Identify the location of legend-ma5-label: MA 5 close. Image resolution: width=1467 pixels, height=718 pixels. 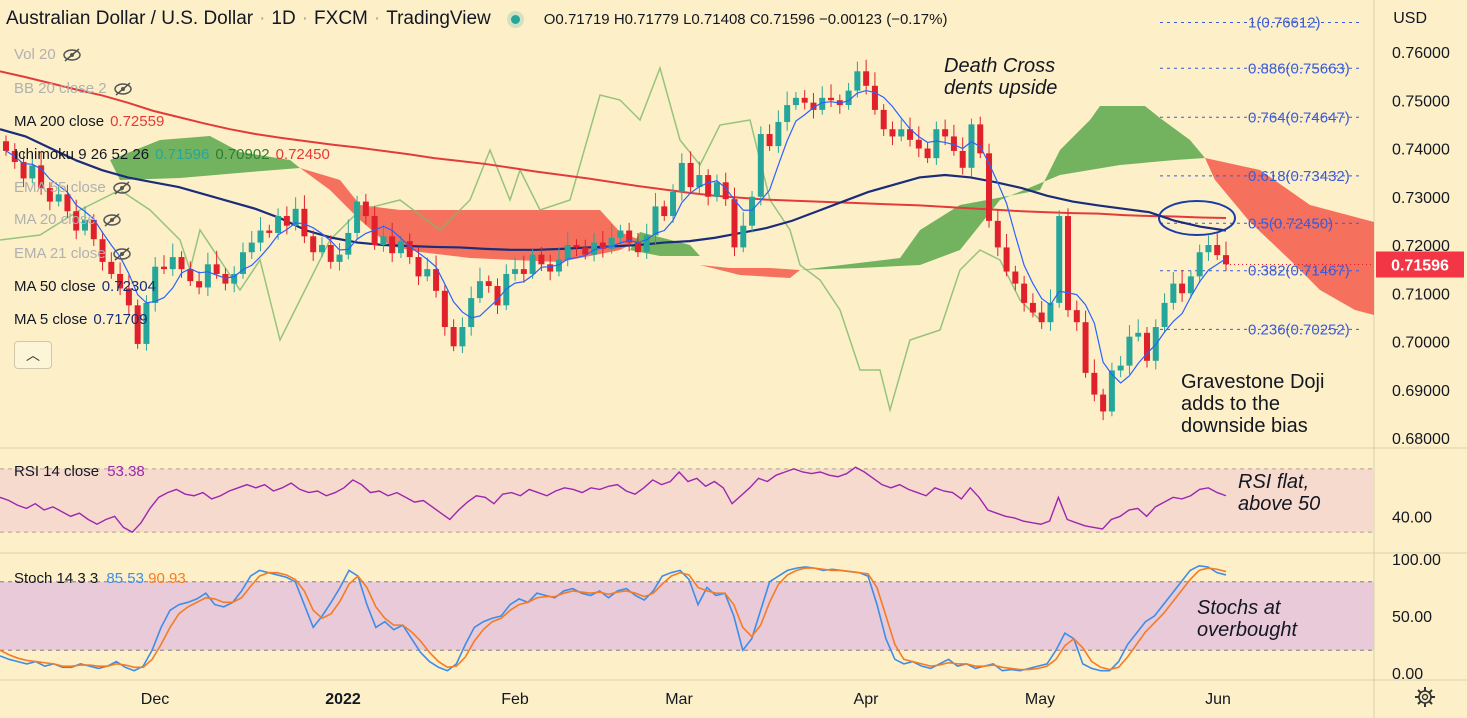
(51, 319).